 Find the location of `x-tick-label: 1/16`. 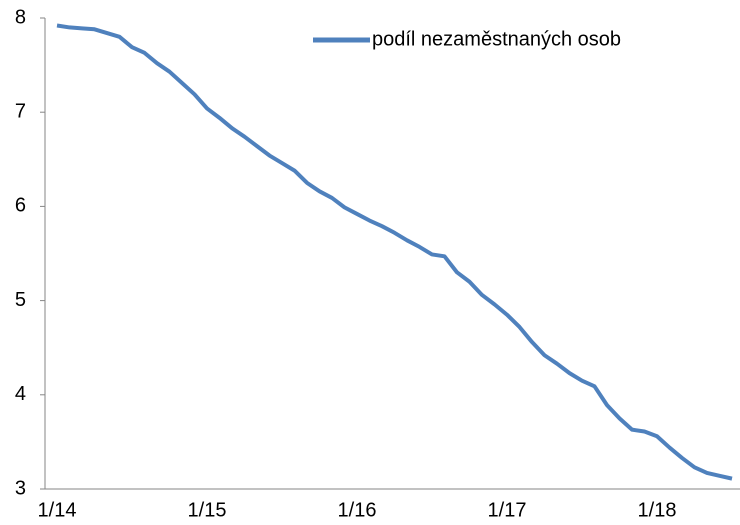

x-tick-label: 1/16 is located at coordinates (357, 510).